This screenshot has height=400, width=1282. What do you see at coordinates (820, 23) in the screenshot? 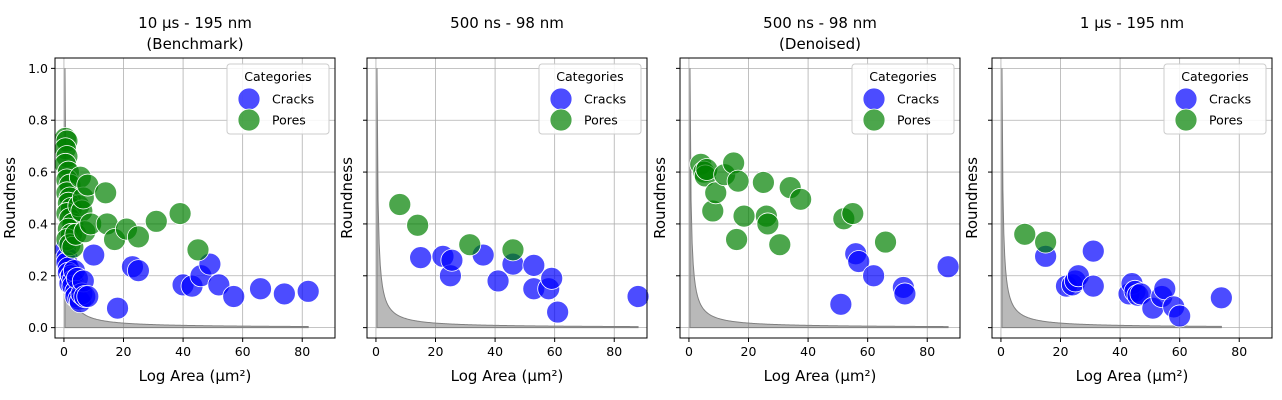
I see `chart-title: 500 ns - 98 nm` at bounding box center [820, 23].